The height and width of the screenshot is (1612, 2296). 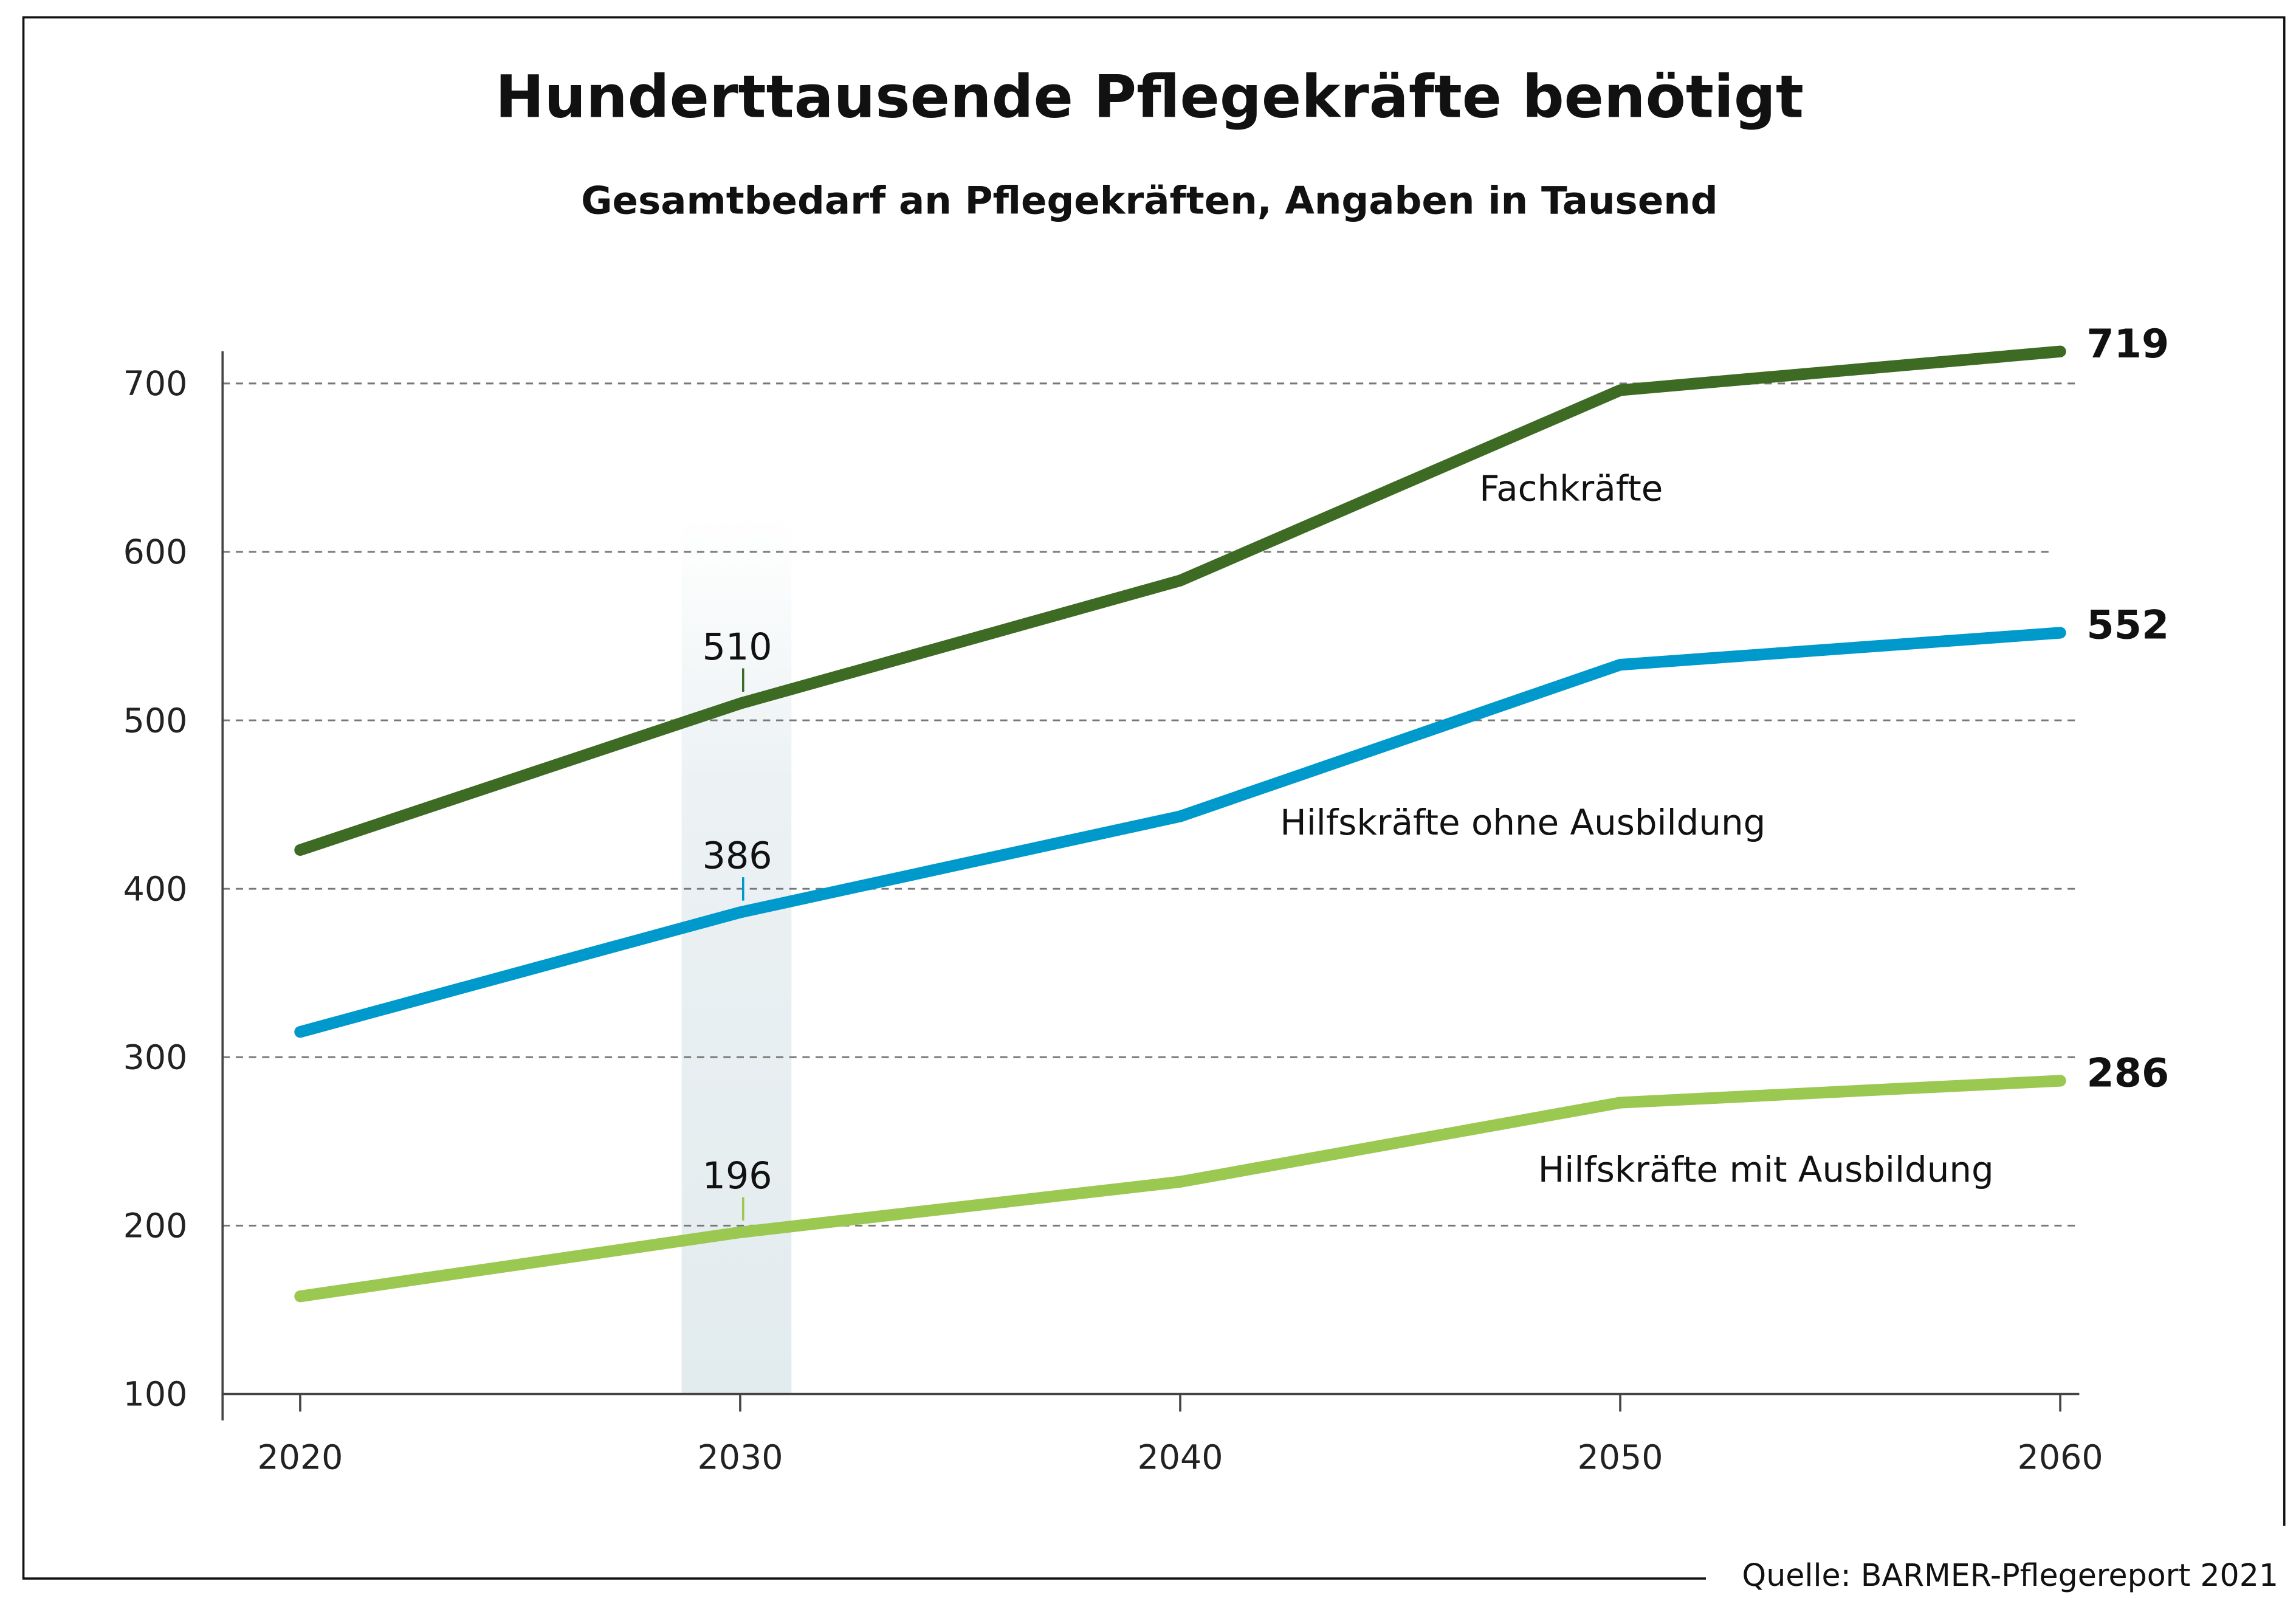 I want to click on data-label-2030: 510, so click(x=737, y=647).